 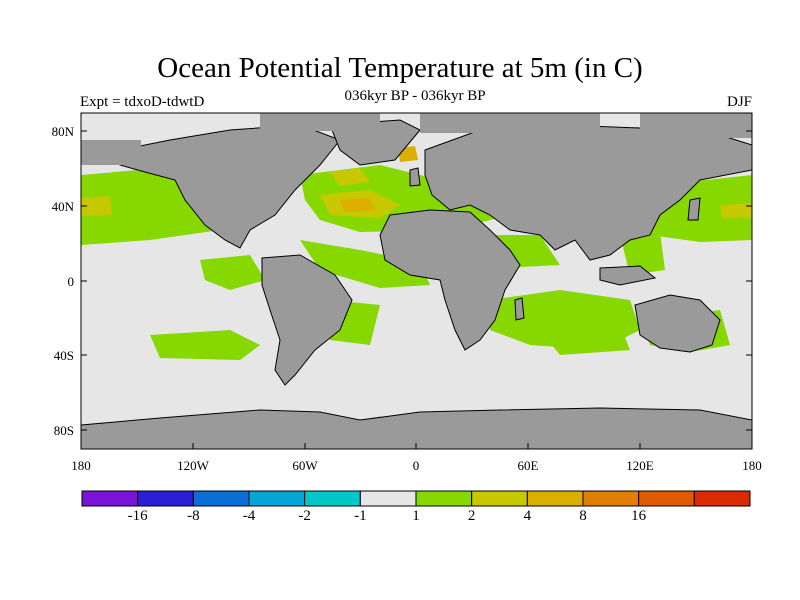 What do you see at coordinates (375, 142) in the screenshot?
I see `greenland-land` at bounding box center [375, 142].